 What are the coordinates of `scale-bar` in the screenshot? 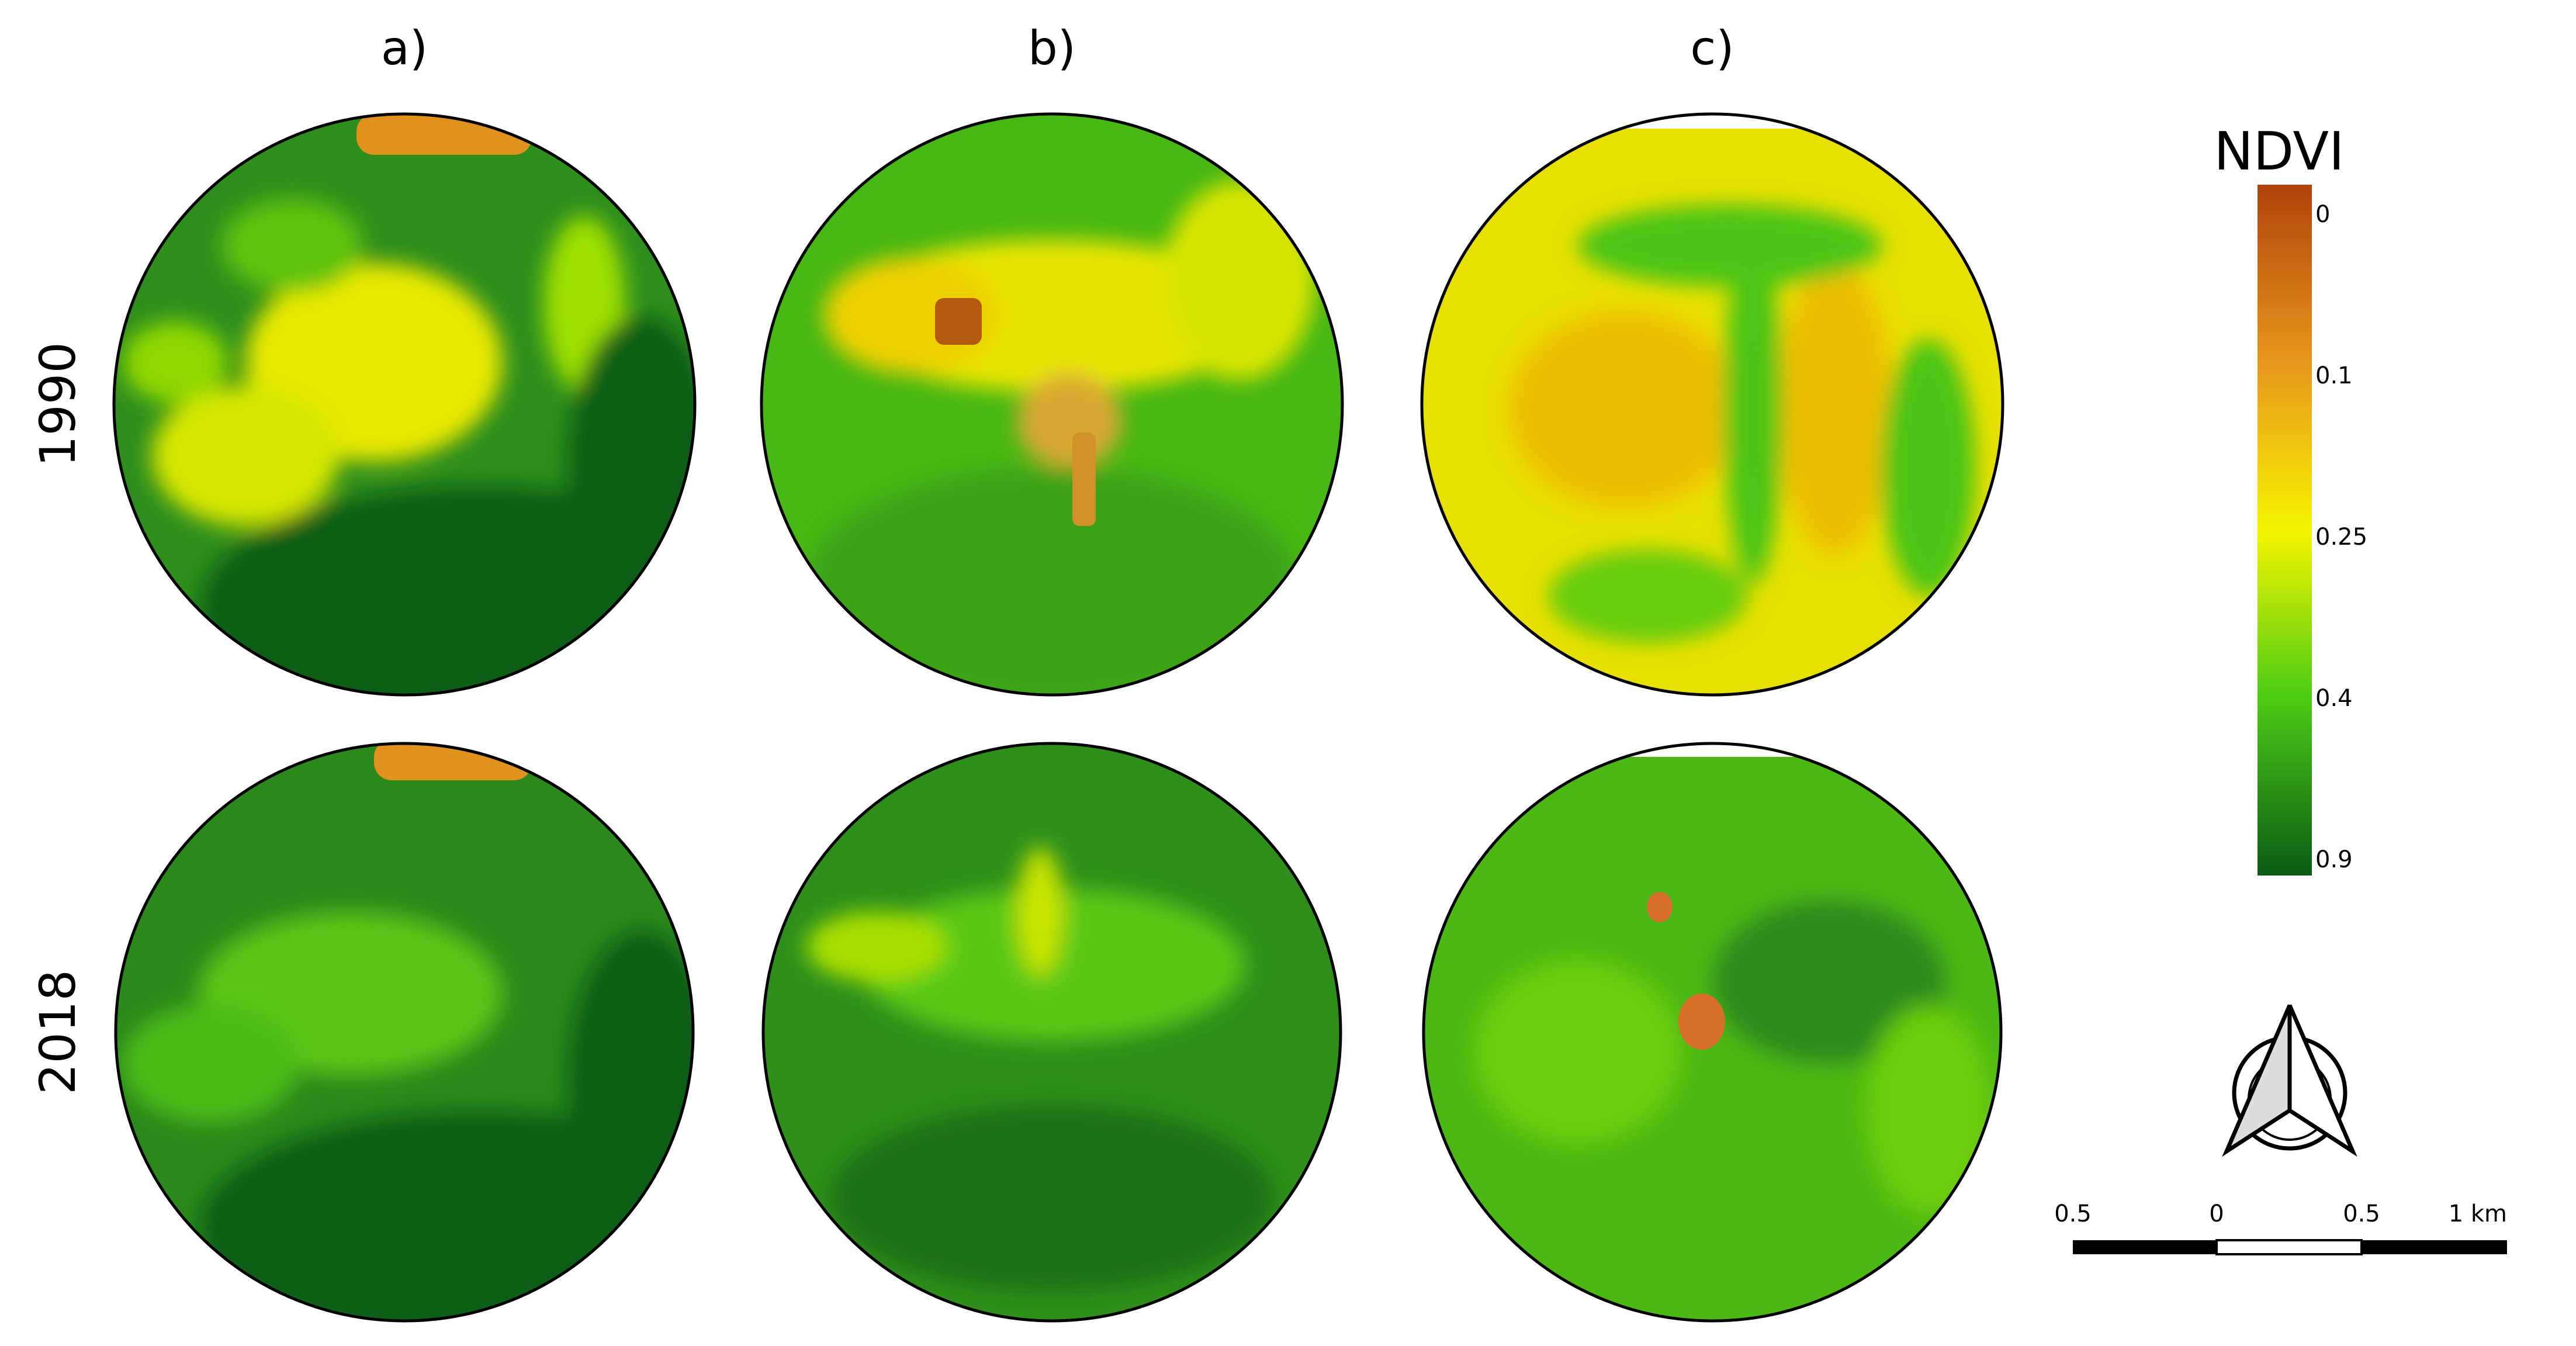 It's located at (2290, 1247).